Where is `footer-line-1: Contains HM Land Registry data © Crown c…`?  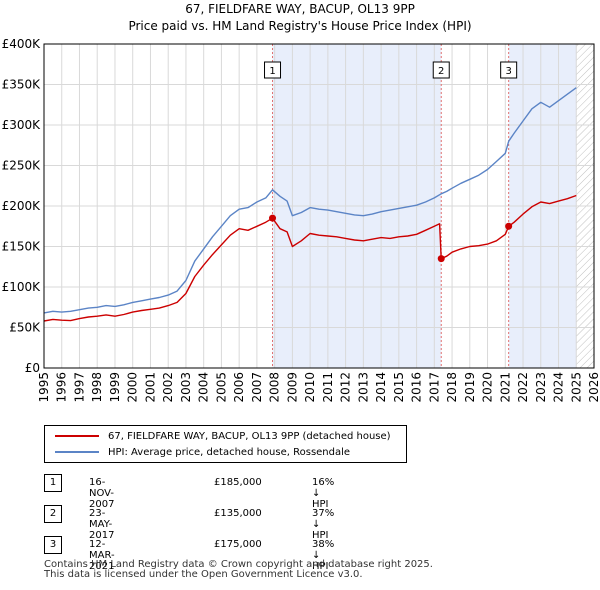 footer-line-1: Contains HM Land Registry data © Crown c… is located at coordinates (238, 564).